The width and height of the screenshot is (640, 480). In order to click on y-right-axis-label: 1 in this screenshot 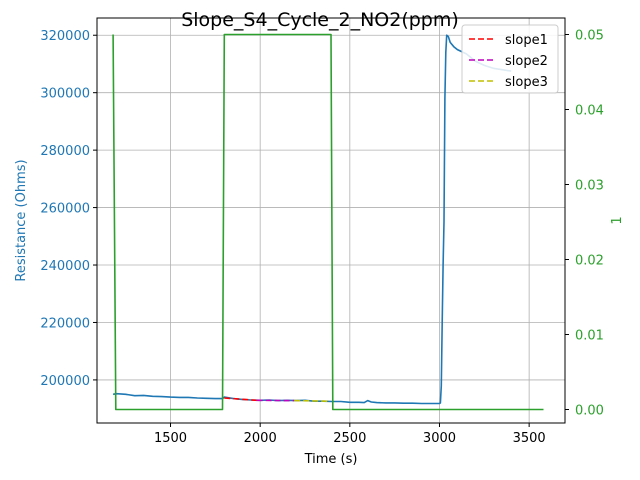, I will do `click(617, 220)`.